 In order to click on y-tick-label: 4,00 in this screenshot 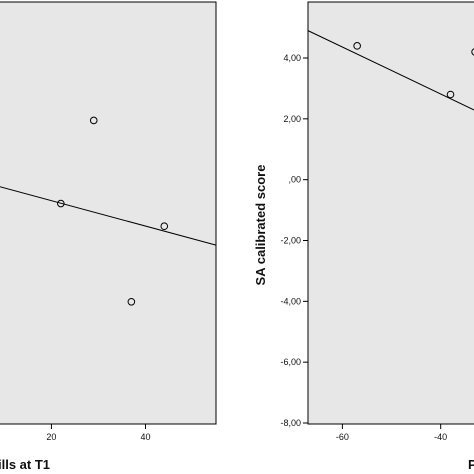, I will do `click(292, 58)`.